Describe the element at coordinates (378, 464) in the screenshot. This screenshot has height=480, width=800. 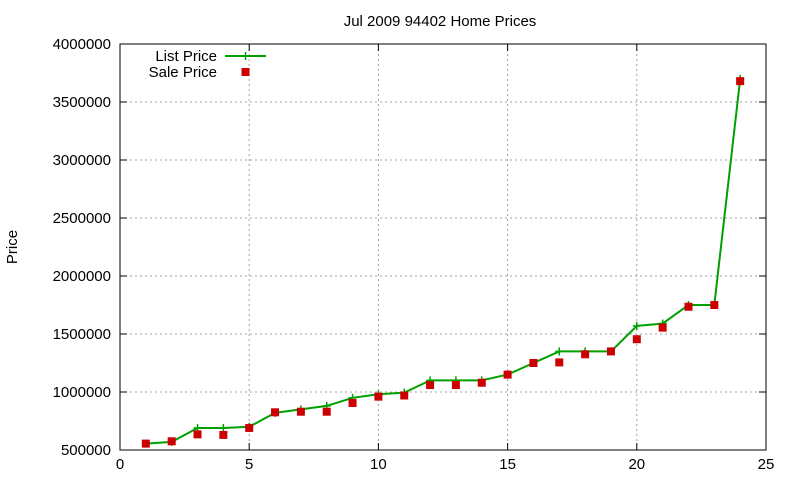
I see `x-tick-label: 10` at that location.